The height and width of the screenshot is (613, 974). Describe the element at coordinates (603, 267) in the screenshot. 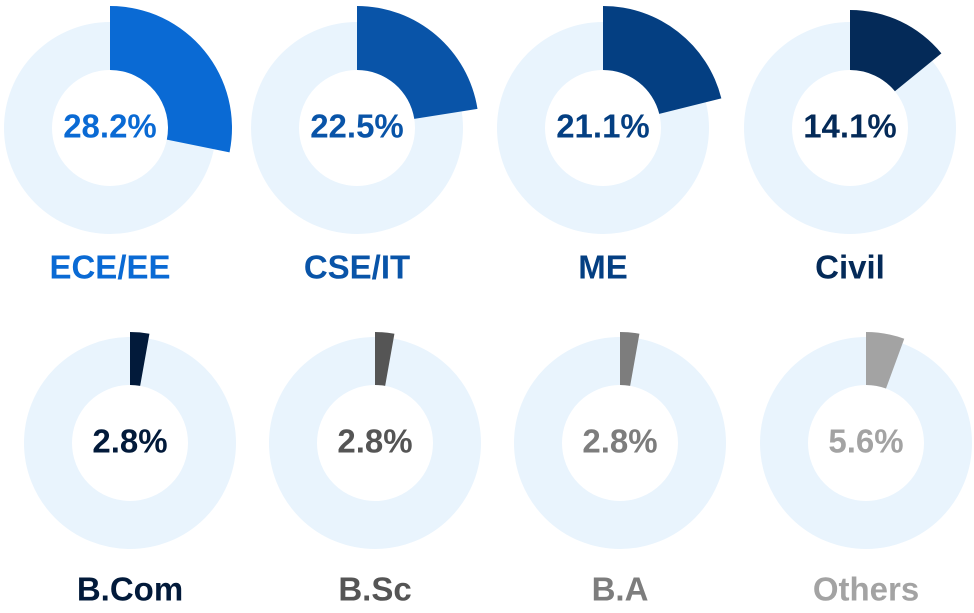

I see `category-label: ME` at that location.